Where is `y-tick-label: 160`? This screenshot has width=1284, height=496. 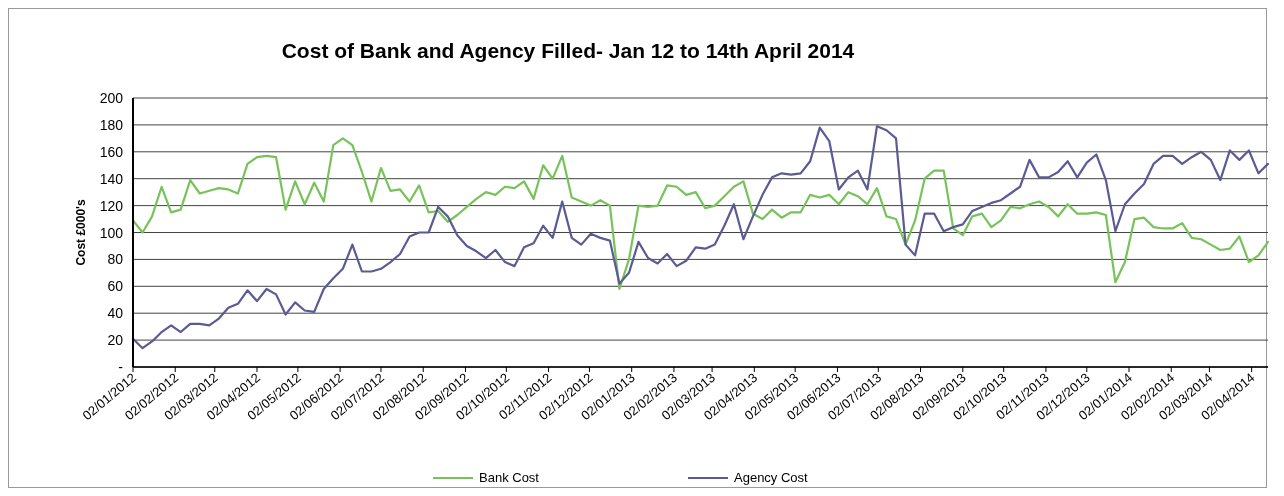
y-tick-label: 160 is located at coordinates (111, 151).